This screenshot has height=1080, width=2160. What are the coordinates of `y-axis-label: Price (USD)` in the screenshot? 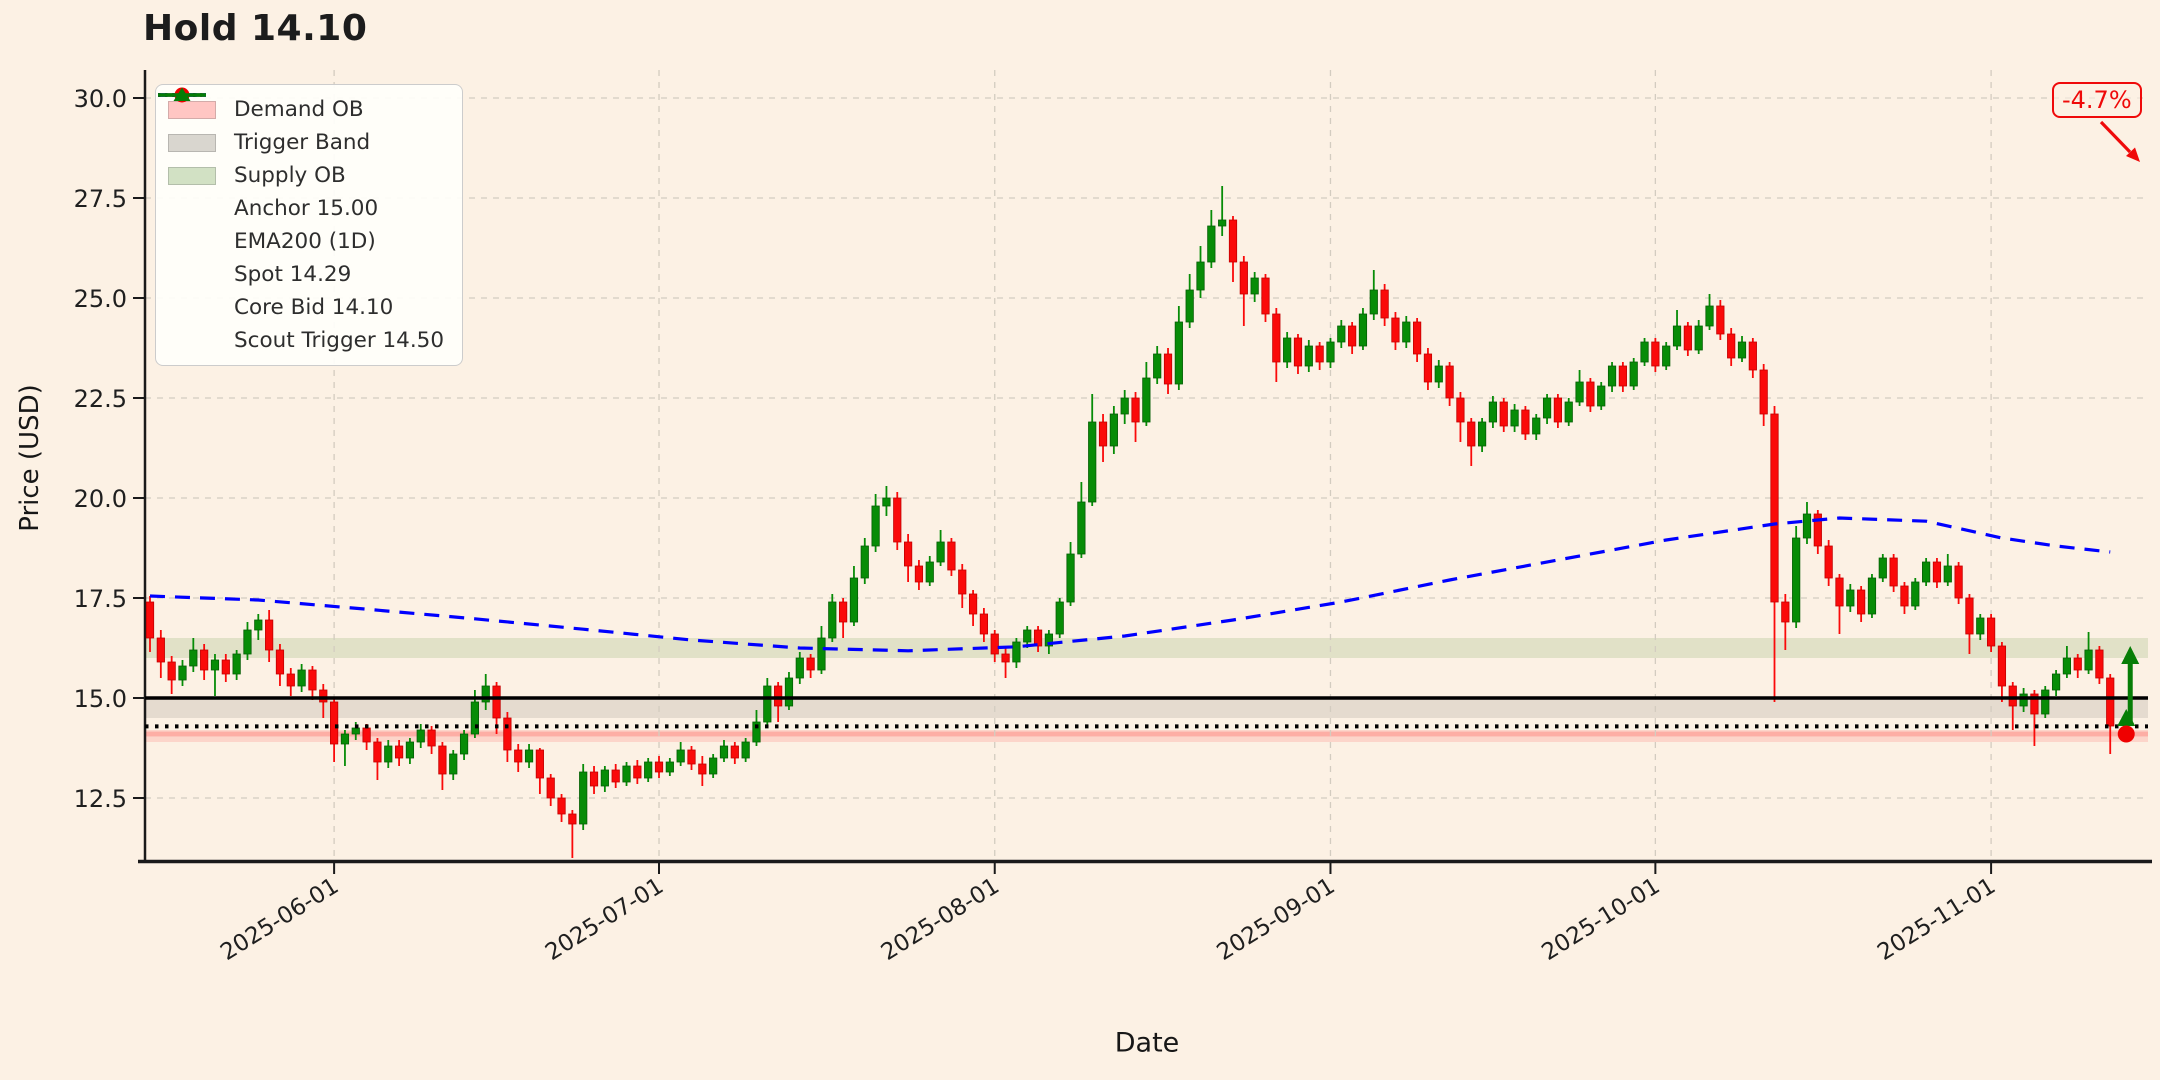 It's located at (30, 458).